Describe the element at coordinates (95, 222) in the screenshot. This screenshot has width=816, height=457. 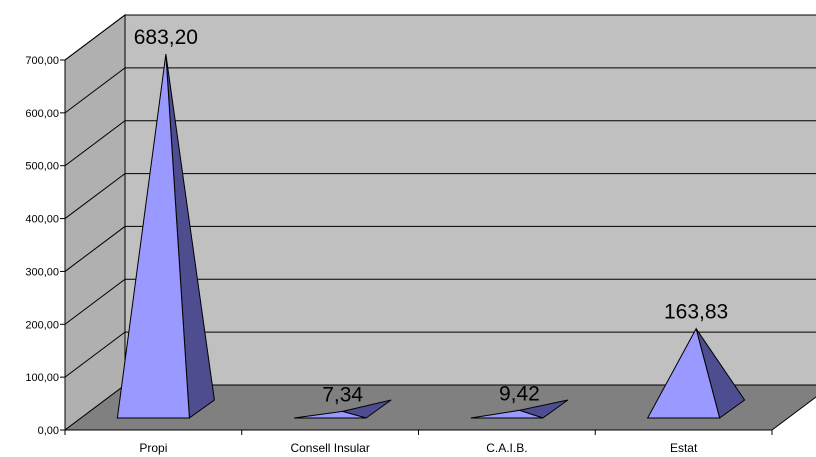
I see `side-wall` at that location.